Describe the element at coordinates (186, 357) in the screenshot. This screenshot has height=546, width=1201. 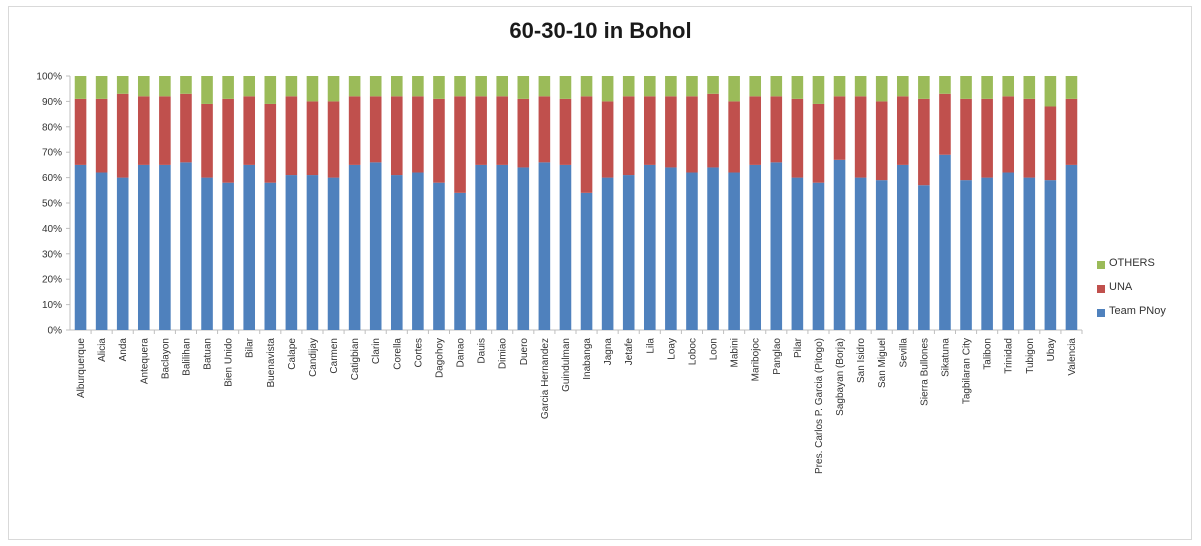
I see `x-tick-label: Balilihan` at that location.